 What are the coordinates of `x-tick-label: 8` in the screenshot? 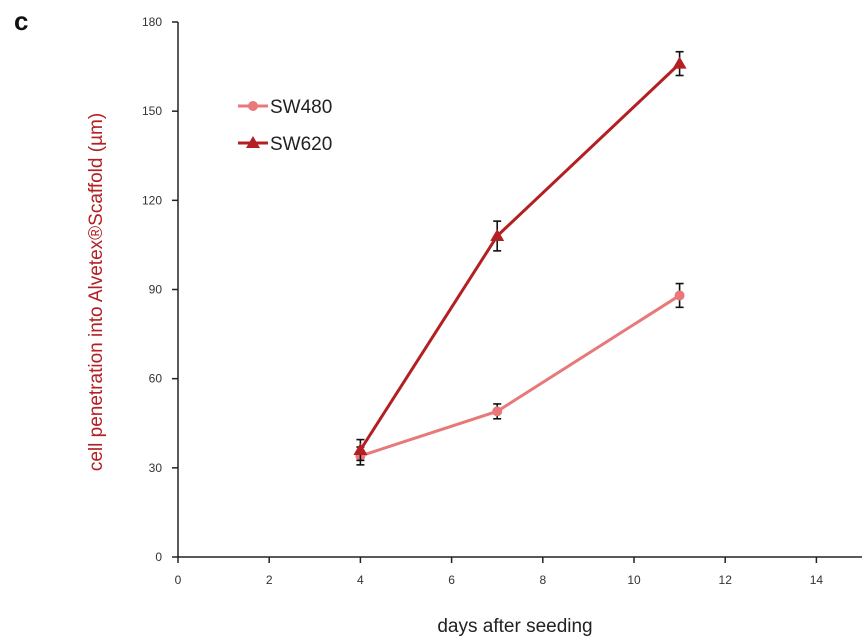 It's located at (542, 580).